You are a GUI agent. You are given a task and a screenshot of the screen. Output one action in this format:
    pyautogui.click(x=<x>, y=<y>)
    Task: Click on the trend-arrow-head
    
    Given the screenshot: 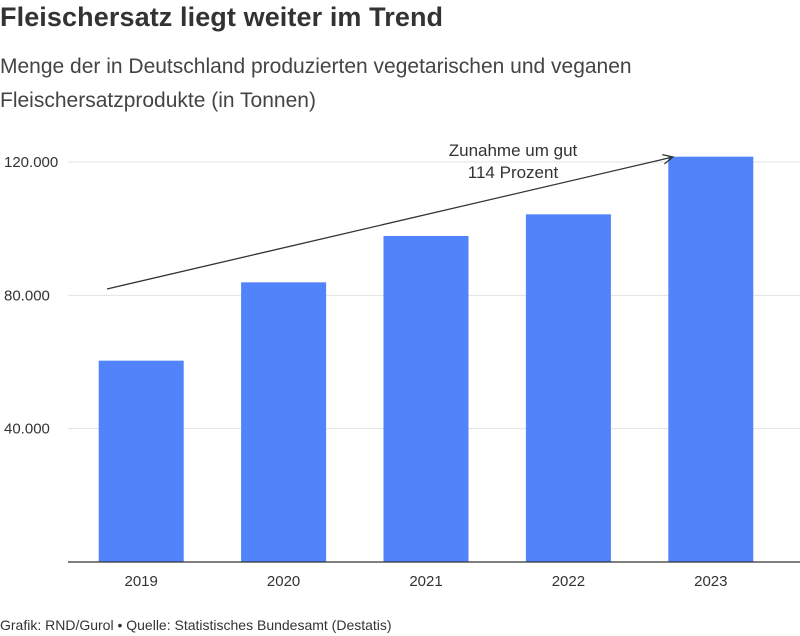 What is the action you would take?
    pyautogui.click(x=668, y=159)
    